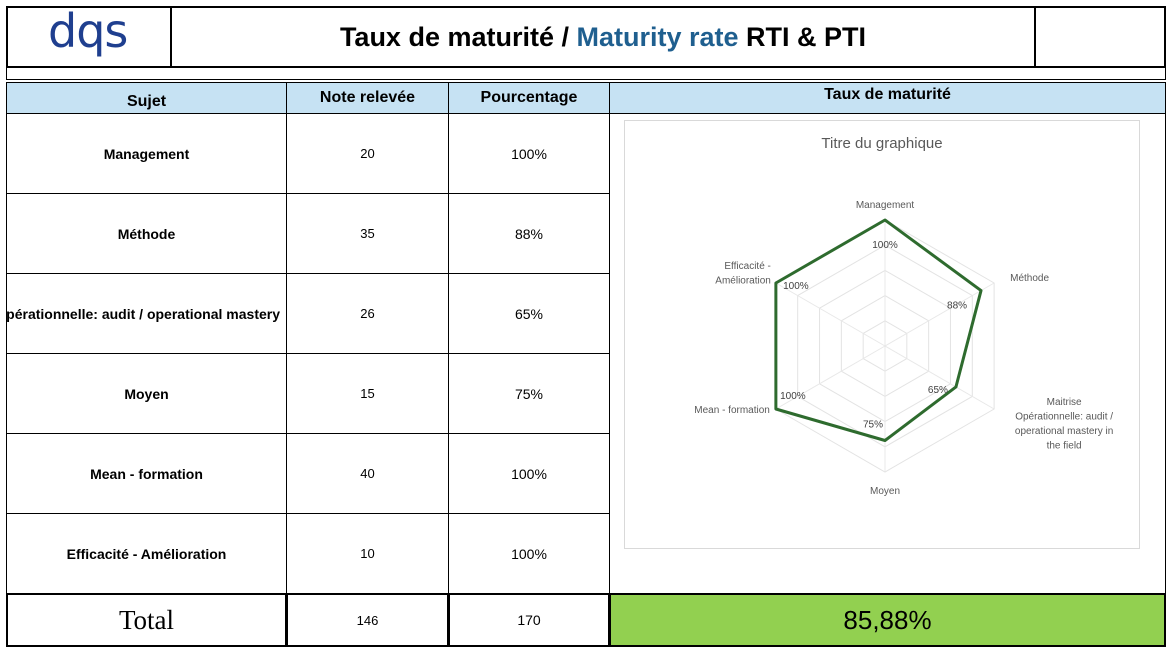 The width and height of the screenshot is (1171, 648). I want to click on row-note: 15, so click(367, 393).